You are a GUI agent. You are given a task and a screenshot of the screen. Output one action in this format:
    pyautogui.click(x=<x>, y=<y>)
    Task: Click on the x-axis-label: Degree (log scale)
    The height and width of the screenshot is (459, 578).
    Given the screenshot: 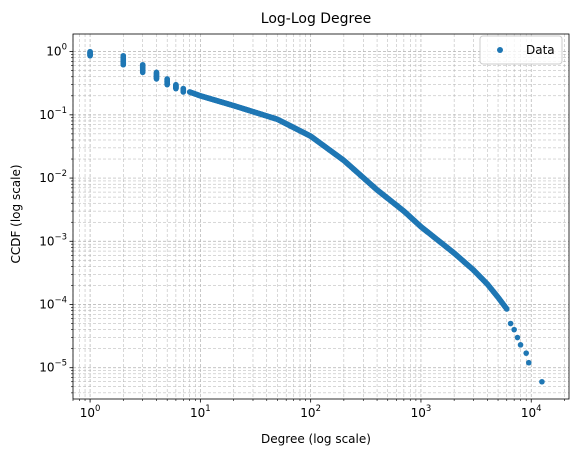 What is the action you would take?
    pyautogui.click(x=316, y=439)
    